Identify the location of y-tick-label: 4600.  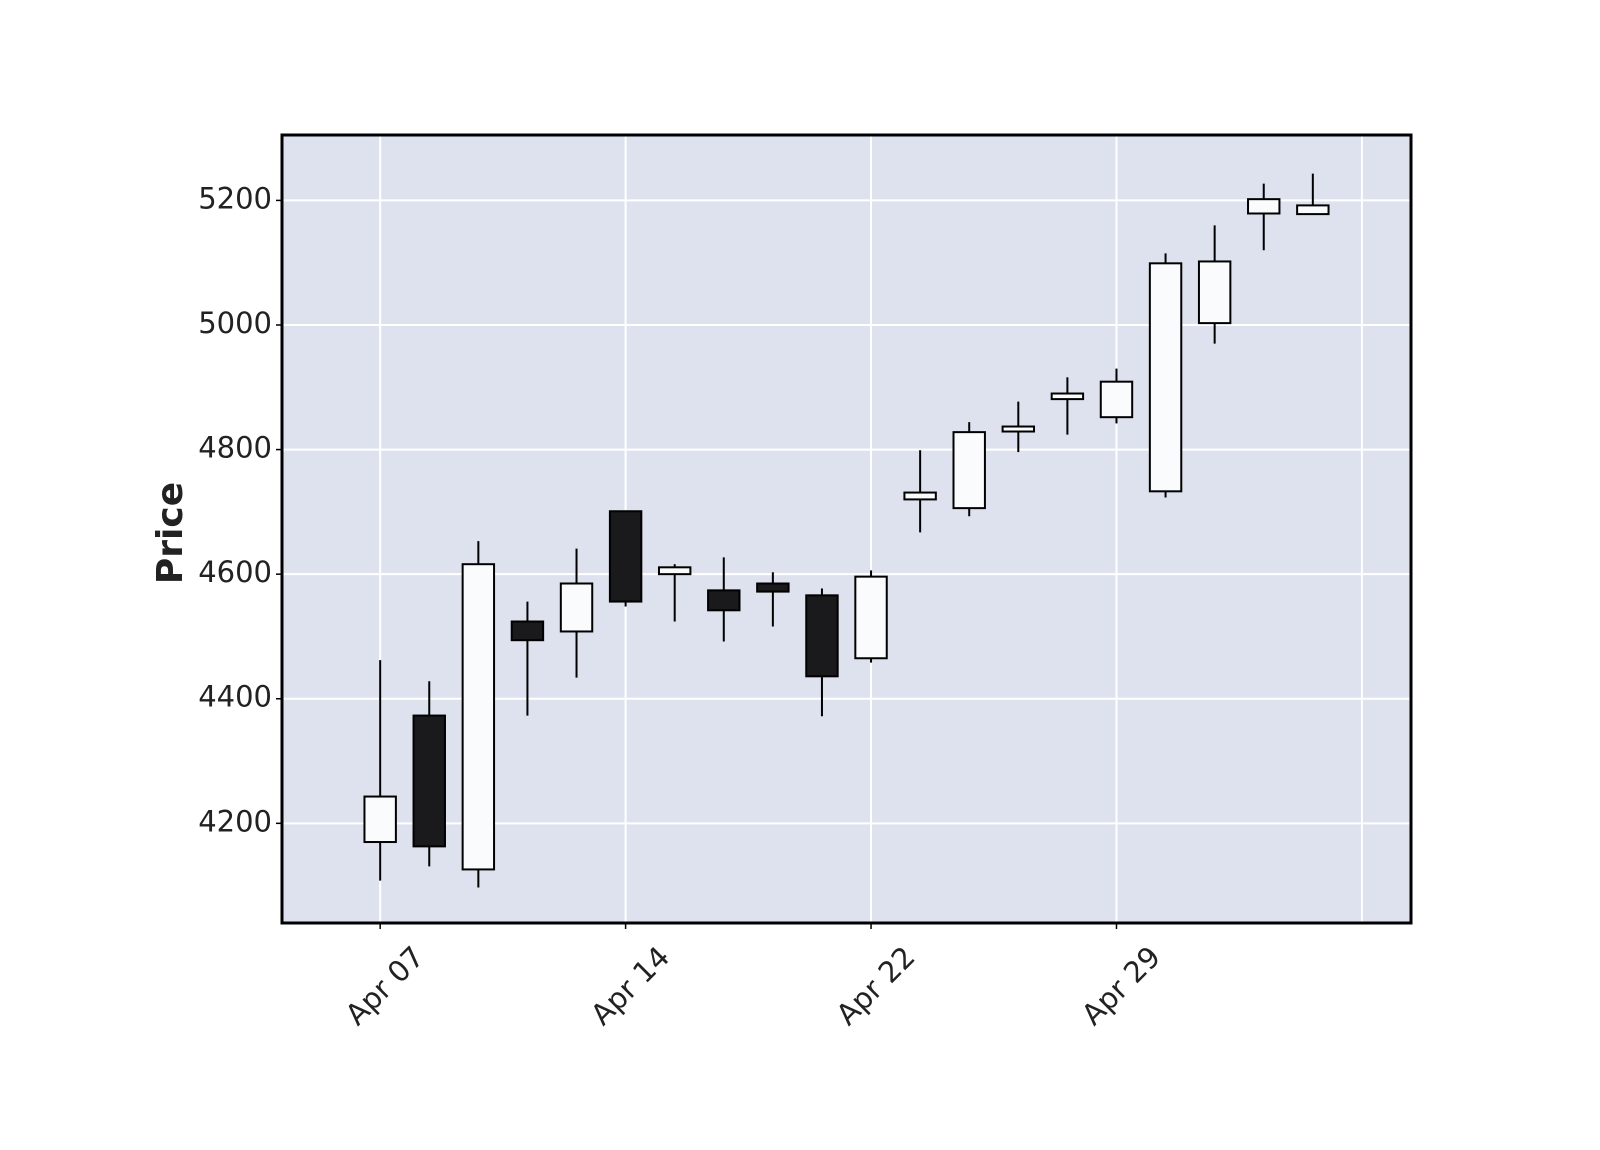
(235, 572).